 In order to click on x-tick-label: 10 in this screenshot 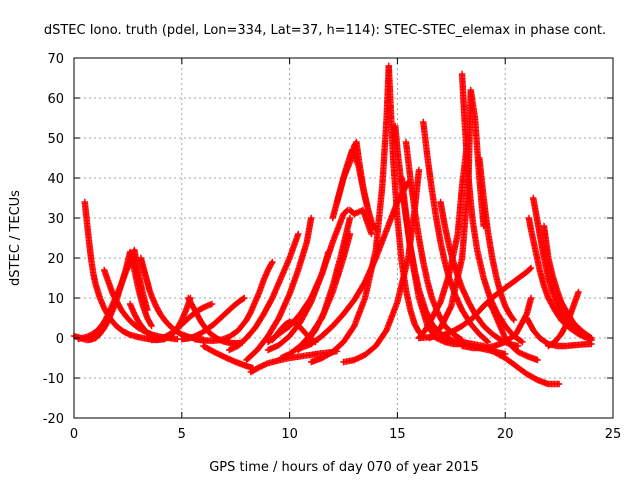, I will do `click(289, 434)`.